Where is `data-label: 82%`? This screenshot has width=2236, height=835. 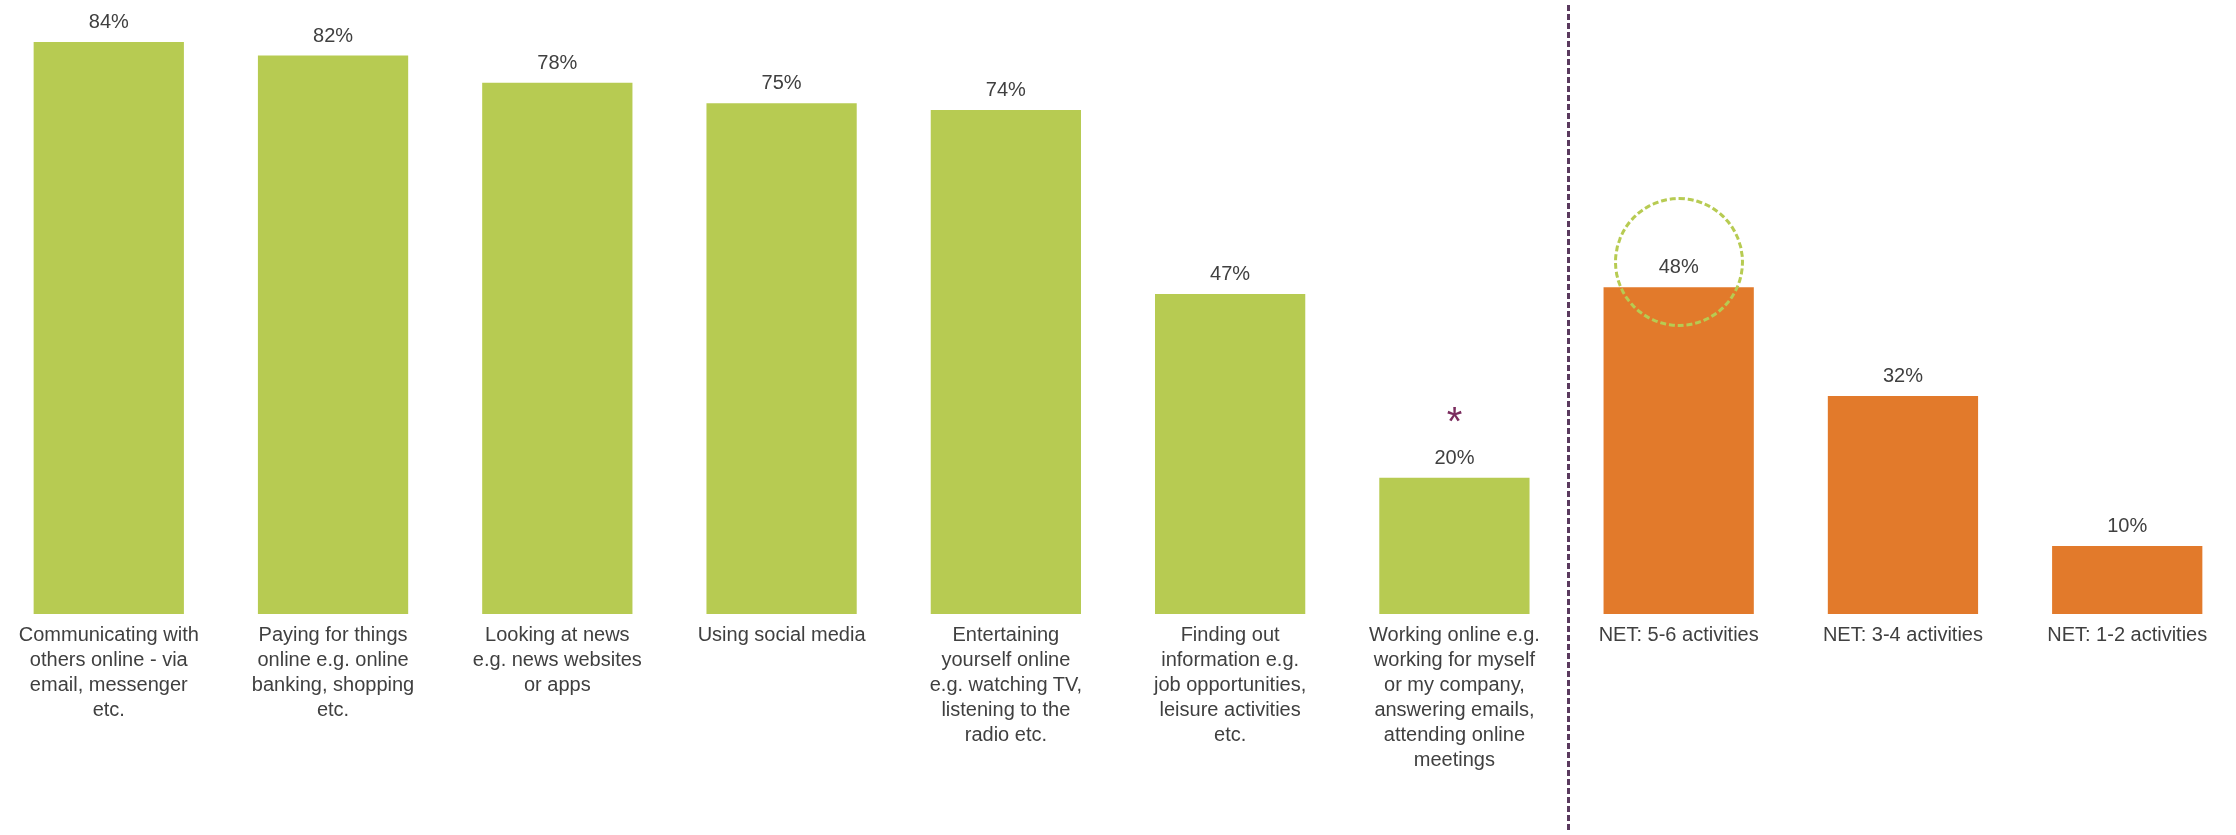 data-label: 82% is located at coordinates (333, 34).